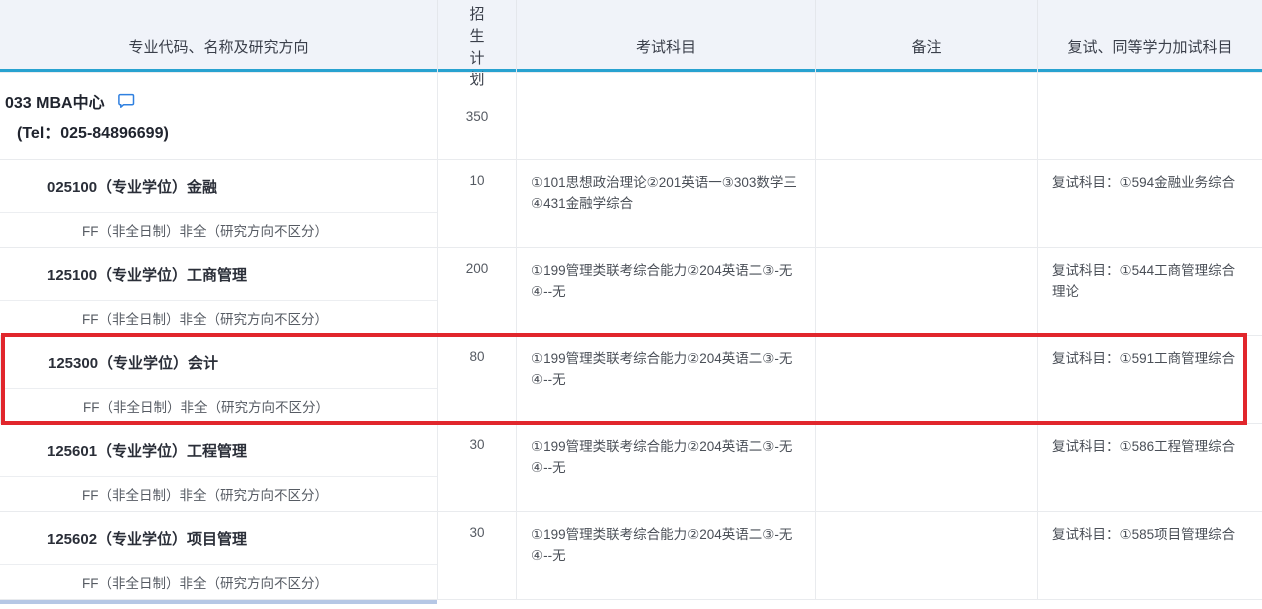 Image resolution: width=1262 pixels, height=609 pixels. I want to click on major-cell: 025100（专业学位）金融 FF（非全日制）非全（研究方向不区分）, so click(218, 203).